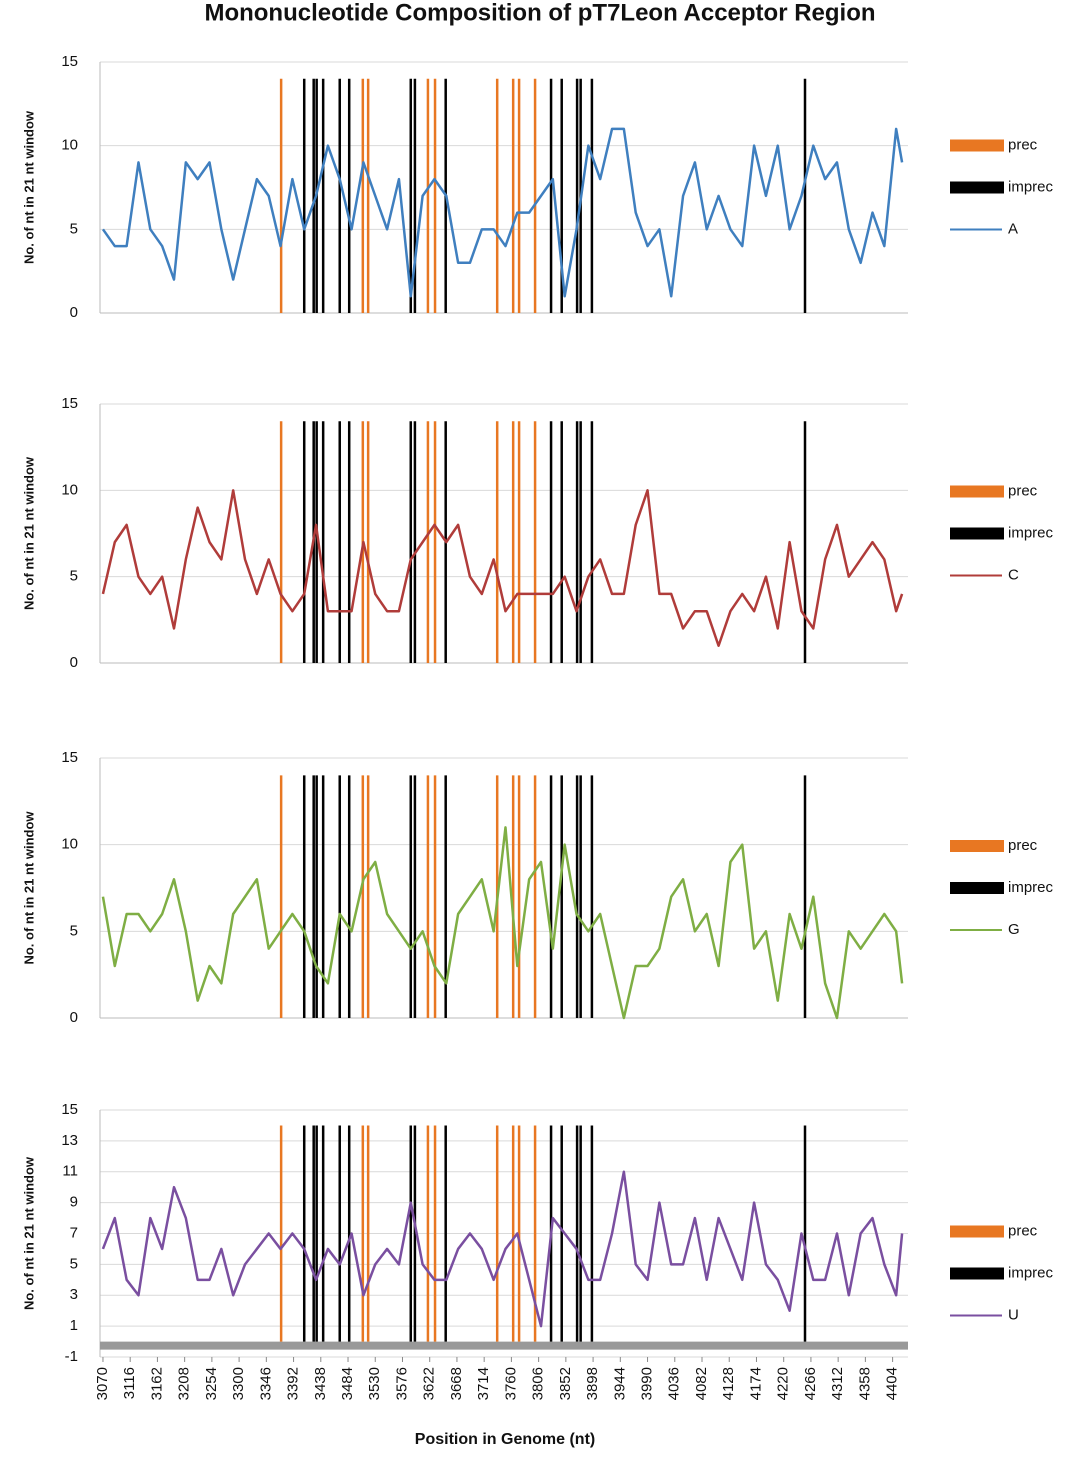 This screenshot has width=1086, height=1459. Describe the element at coordinates (783, 1383) in the screenshot. I see `x-tick-label: 4220` at that location.